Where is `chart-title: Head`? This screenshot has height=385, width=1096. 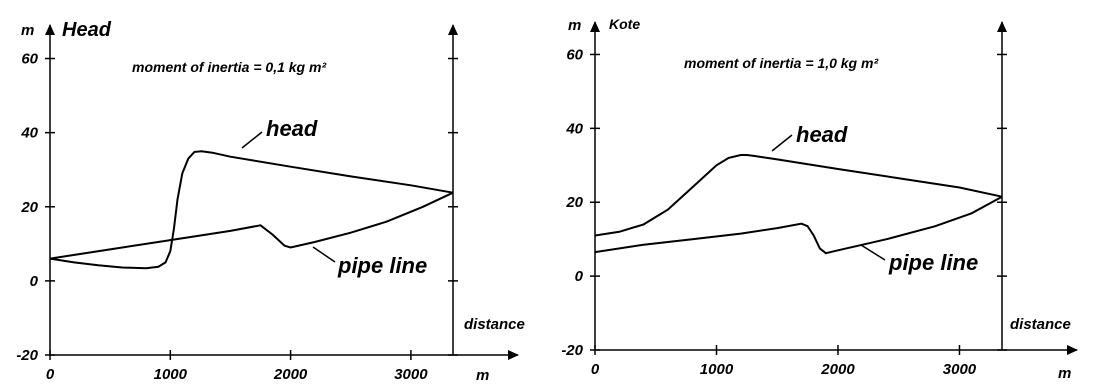 chart-title: Head is located at coordinates (87, 30).